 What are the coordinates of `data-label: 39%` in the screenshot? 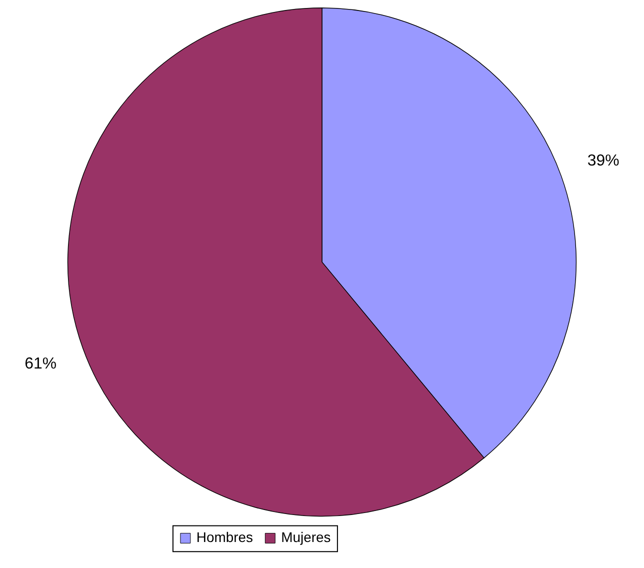 It's located at (603, 161).